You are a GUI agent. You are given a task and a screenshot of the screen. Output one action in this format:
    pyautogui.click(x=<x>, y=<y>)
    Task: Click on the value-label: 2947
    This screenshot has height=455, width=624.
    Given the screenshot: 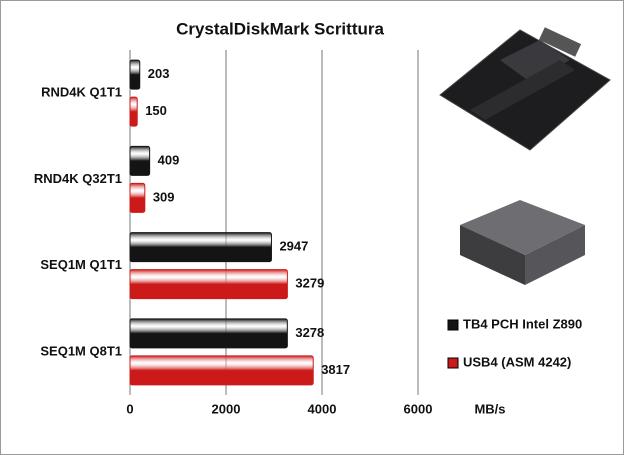 What is the action you would take?
    pyautogui.click(x=293, y=246)
    